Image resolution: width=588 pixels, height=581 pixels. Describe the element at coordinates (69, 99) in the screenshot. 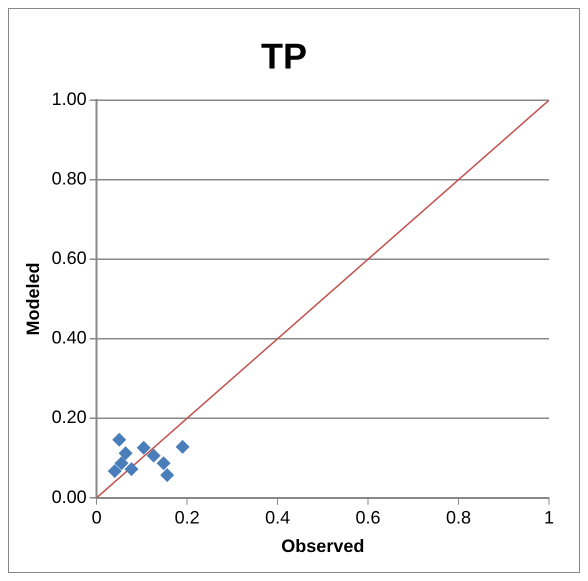

I see `y-tick-label: 1.00` at that location.